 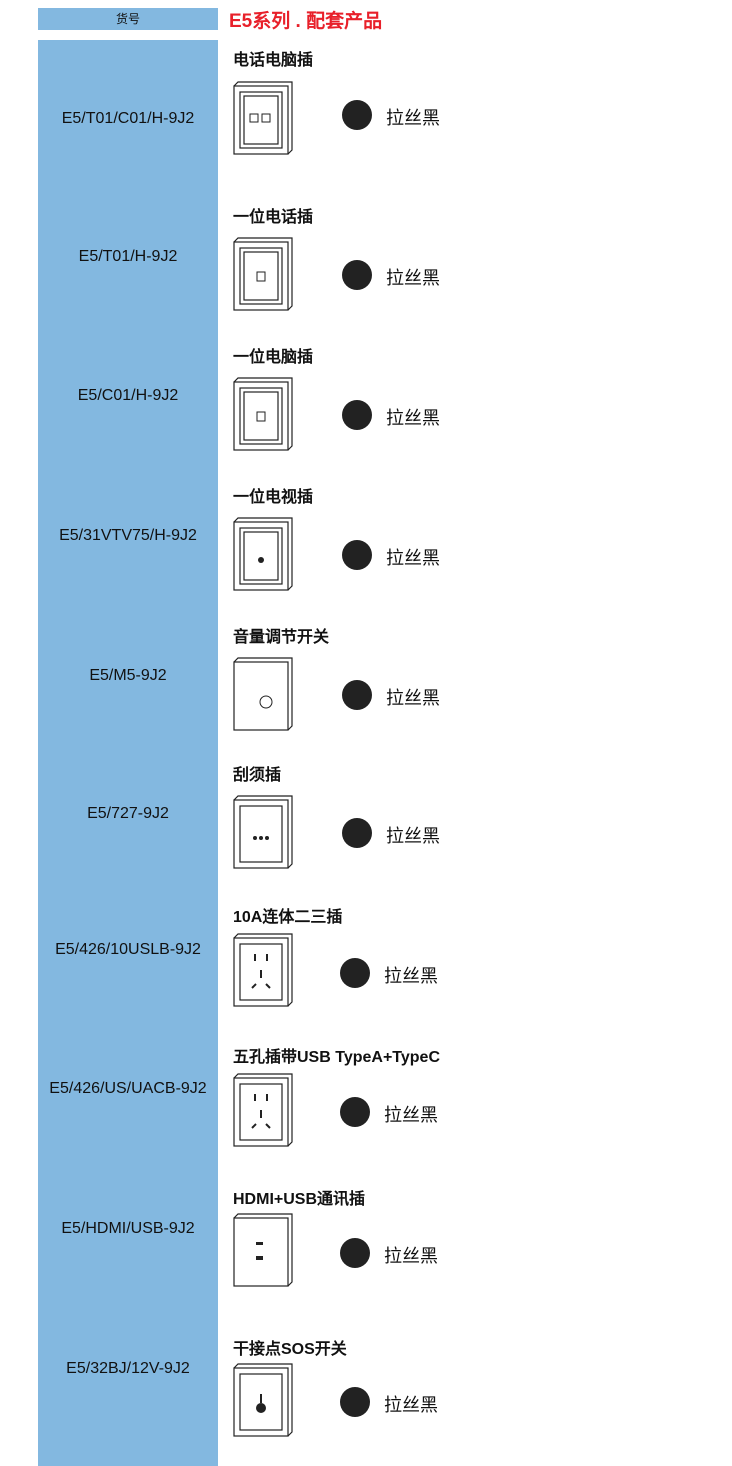 I want to click on item-name: 一位电话插, so click(x=273, y=217).